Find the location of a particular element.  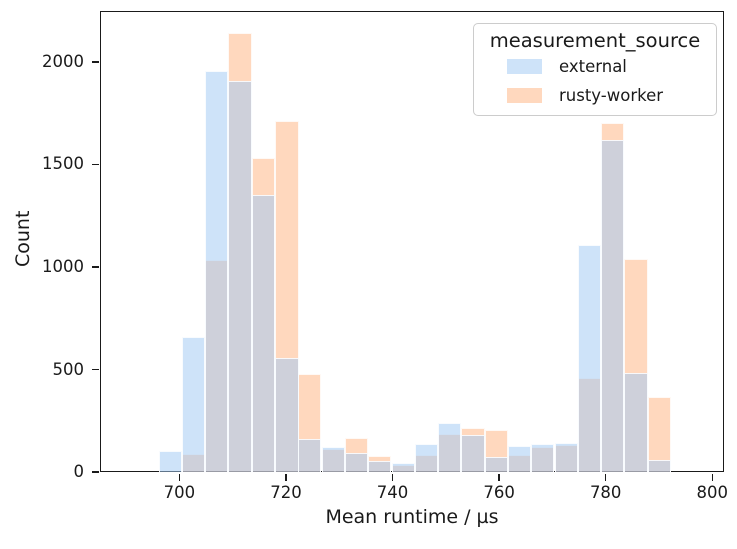

legend-entries: external rusty-worker is located at coordinates (595, 81).